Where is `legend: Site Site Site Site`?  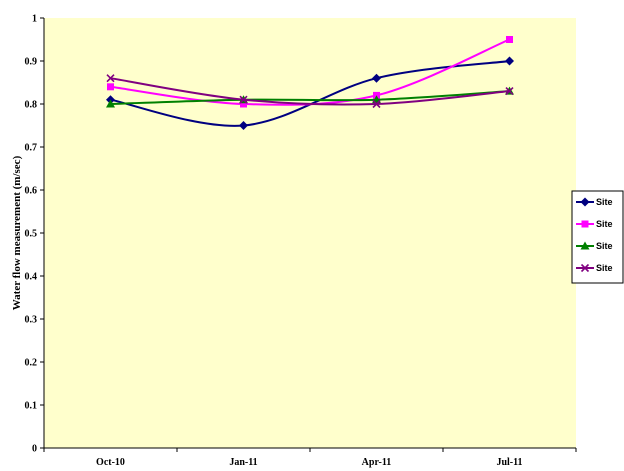 legend: Site Site Site Site is located at coordinates (597, 237).